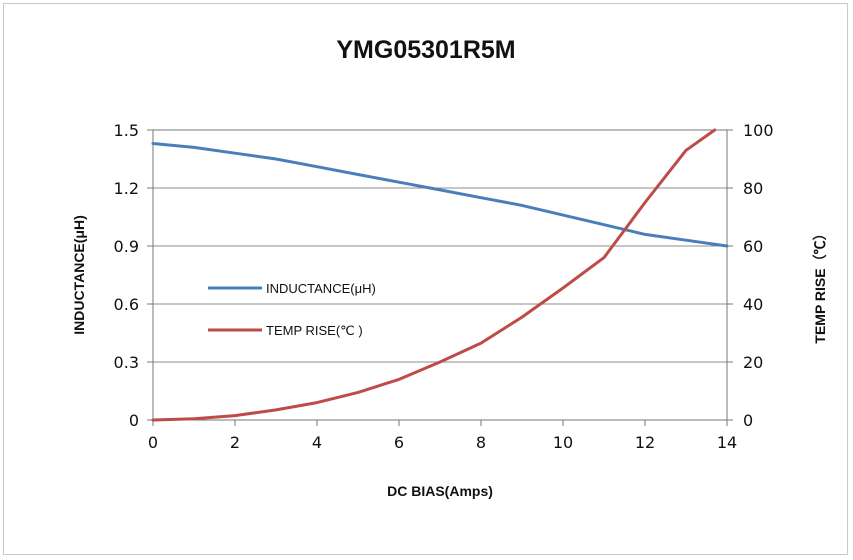 The image size is (853, 560). I want to click on x-tick-label: 14, so click(727, 442).